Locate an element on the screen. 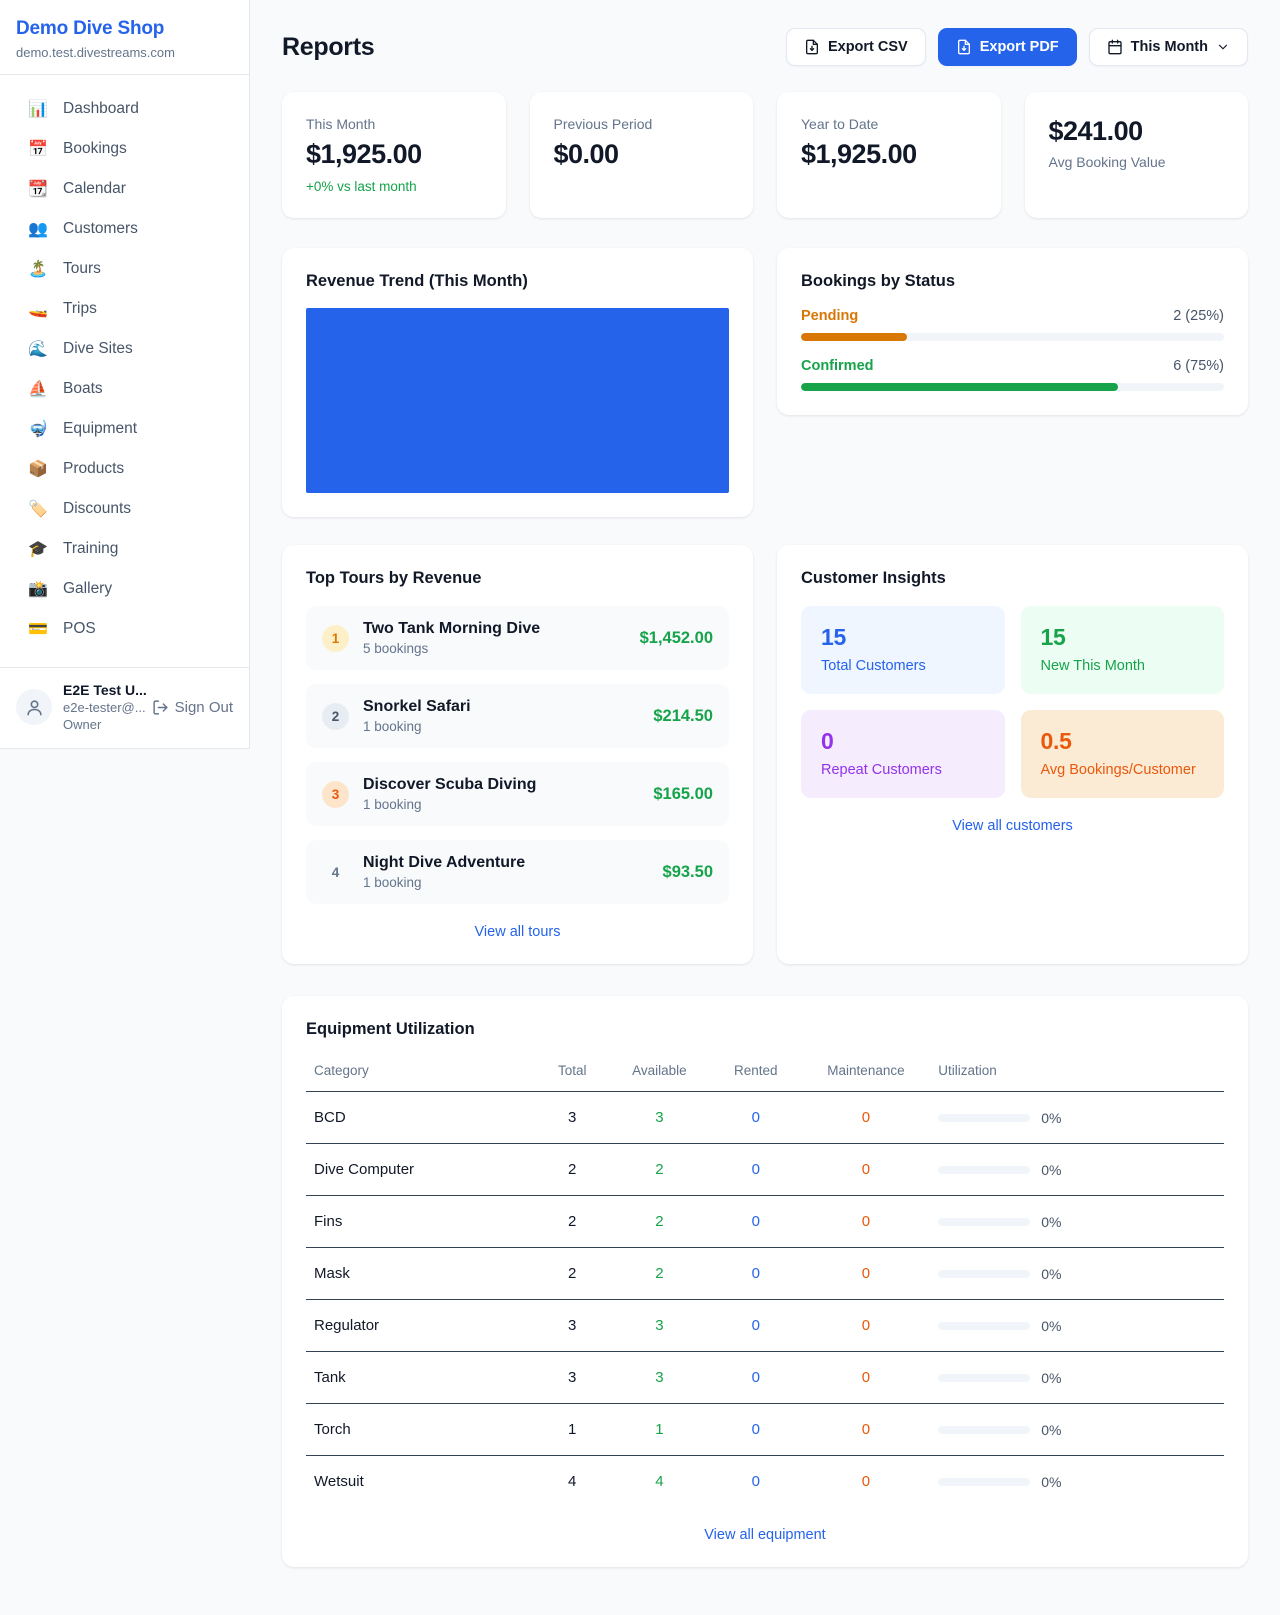  cell-total: 2 is located at coordinates (572, 1221).